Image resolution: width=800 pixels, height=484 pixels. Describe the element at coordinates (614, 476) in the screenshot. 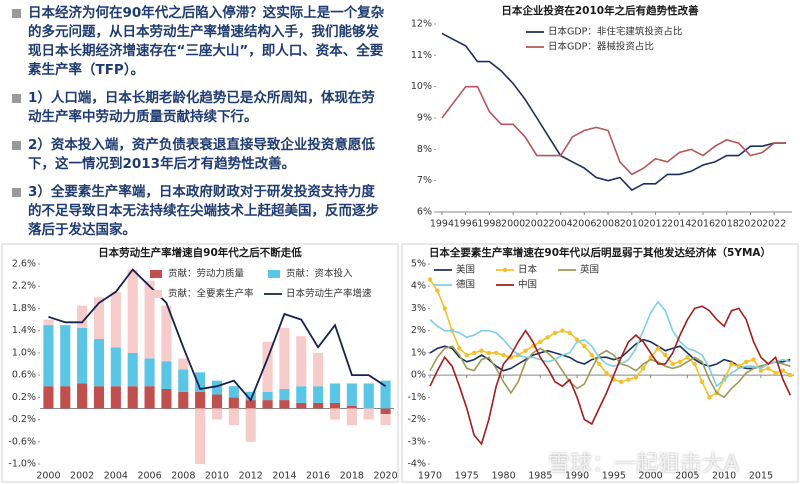

I see `x-tick-label: 1995` at that location.